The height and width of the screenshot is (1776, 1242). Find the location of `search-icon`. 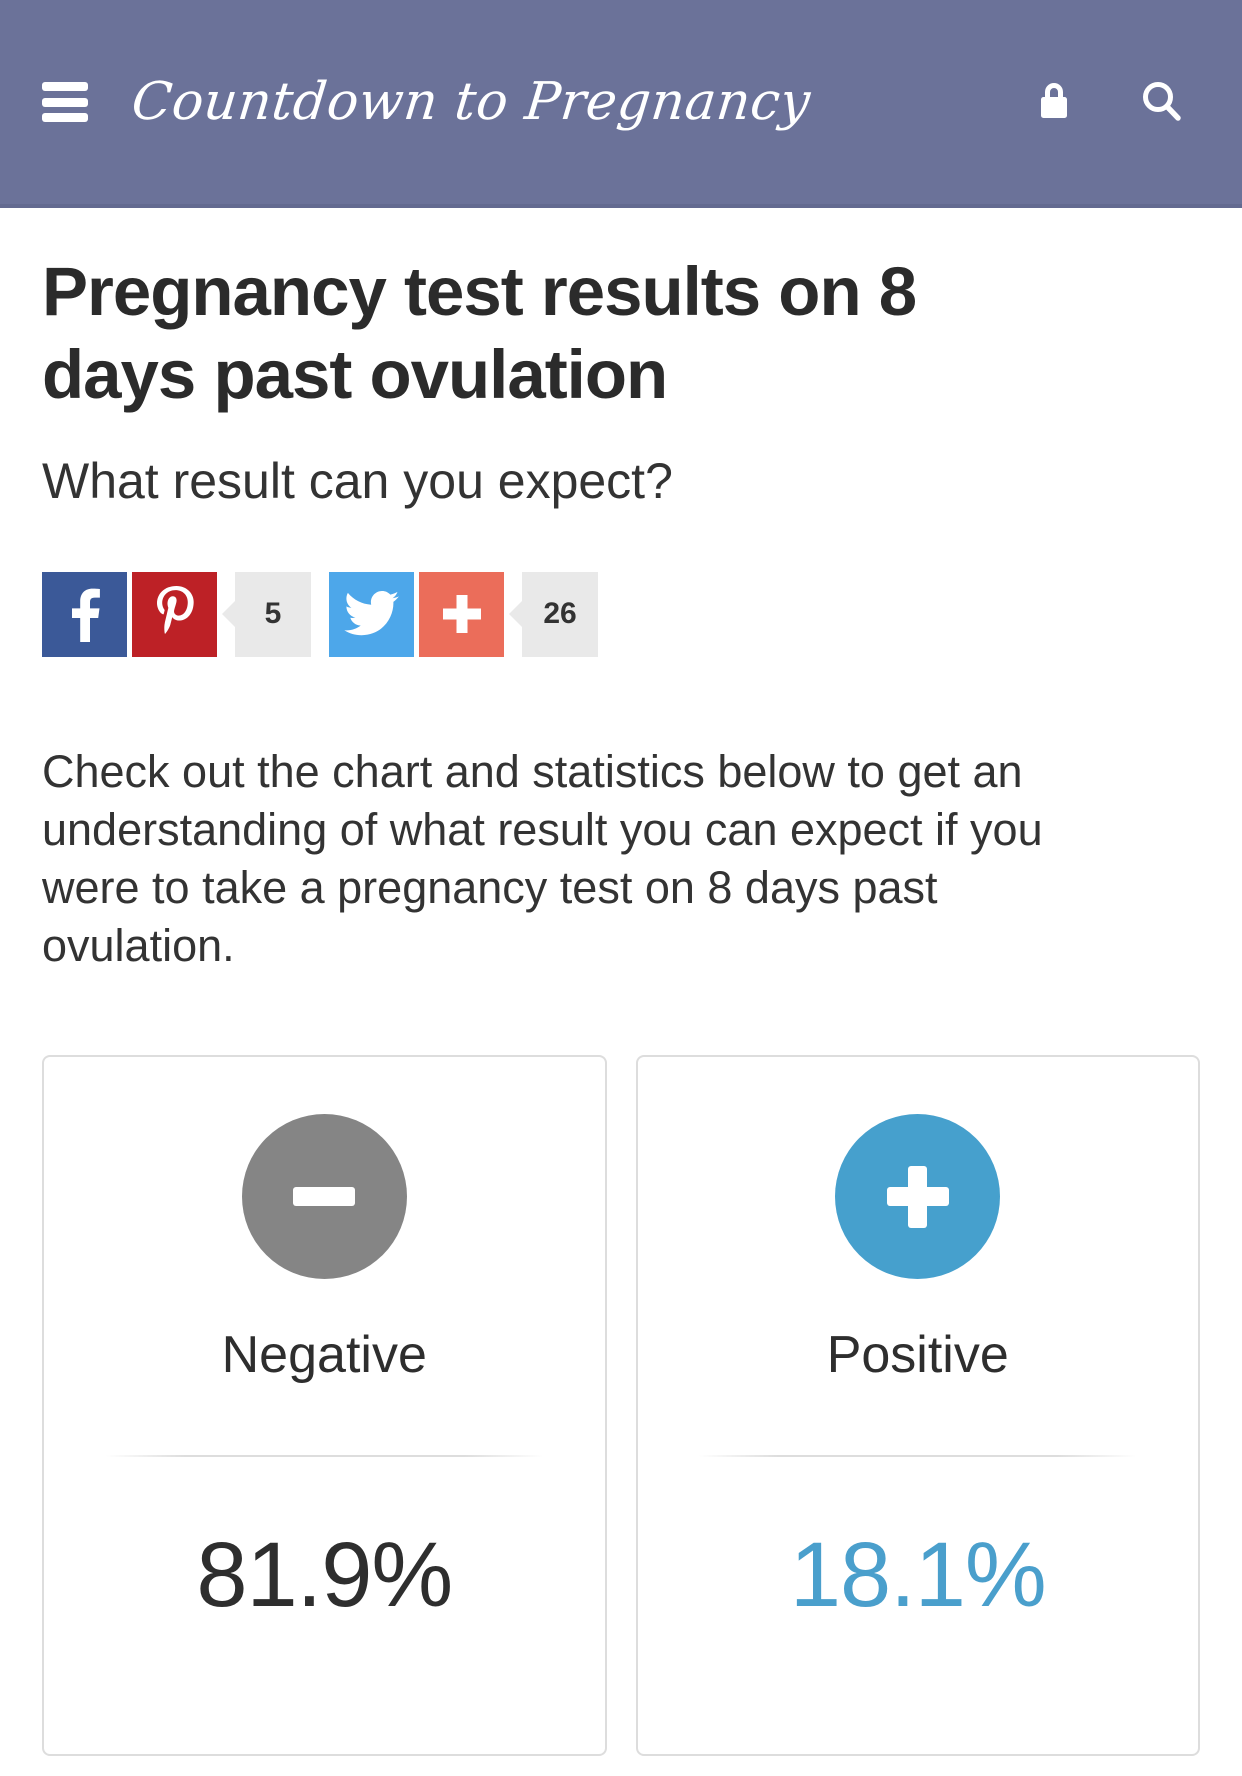

search-icon is located at coordinates (1162, 102).